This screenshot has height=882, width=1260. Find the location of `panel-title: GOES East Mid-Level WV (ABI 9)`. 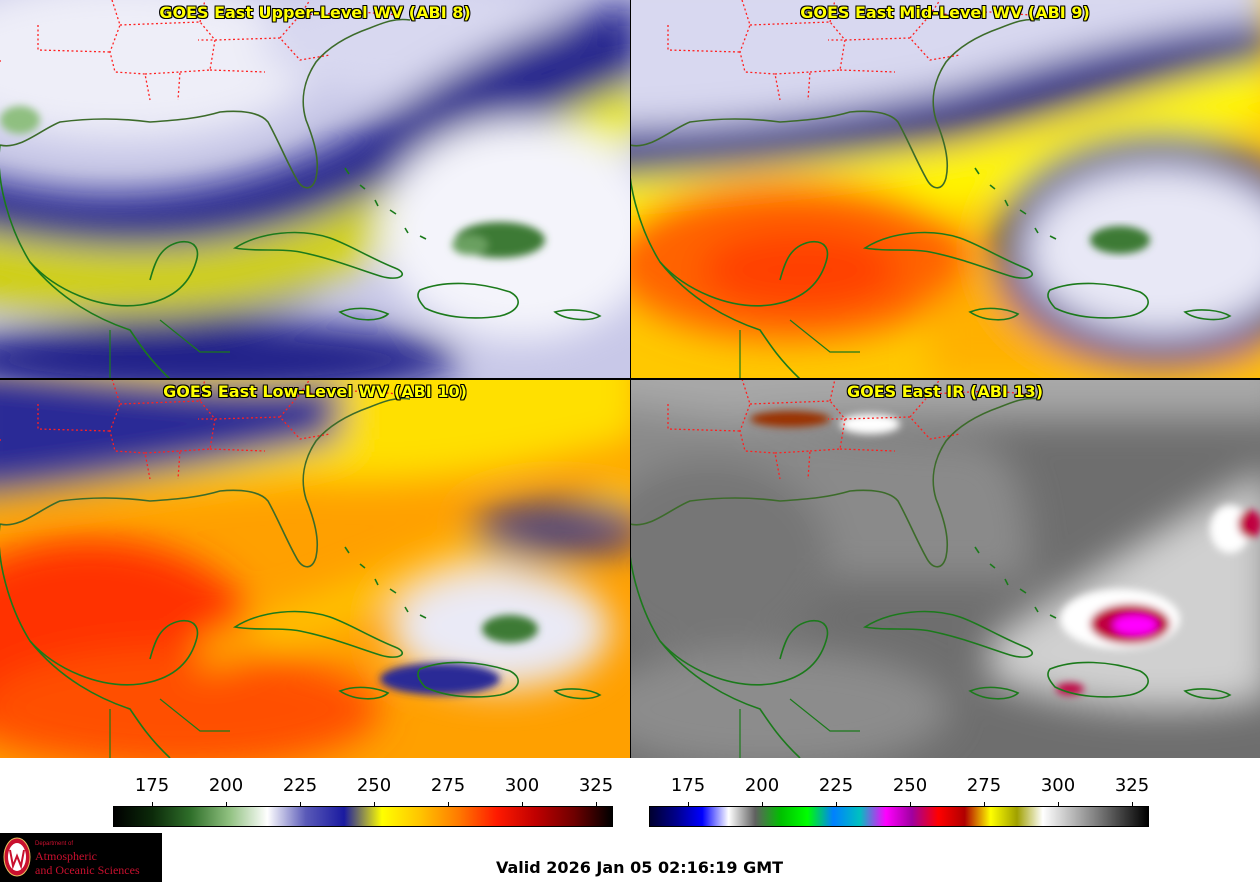

panel-title: GOES East Mid-Level WV (ABI 9) is located at coordinates (945, 12).